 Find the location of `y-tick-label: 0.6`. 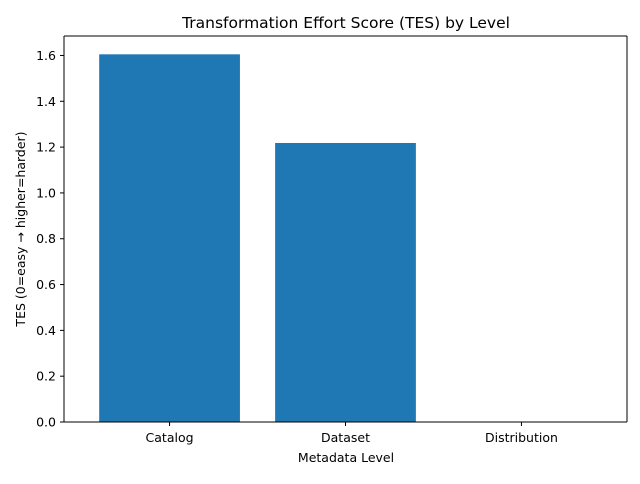

y-tick-label: 0.6 is located at coordinates (46, 284).